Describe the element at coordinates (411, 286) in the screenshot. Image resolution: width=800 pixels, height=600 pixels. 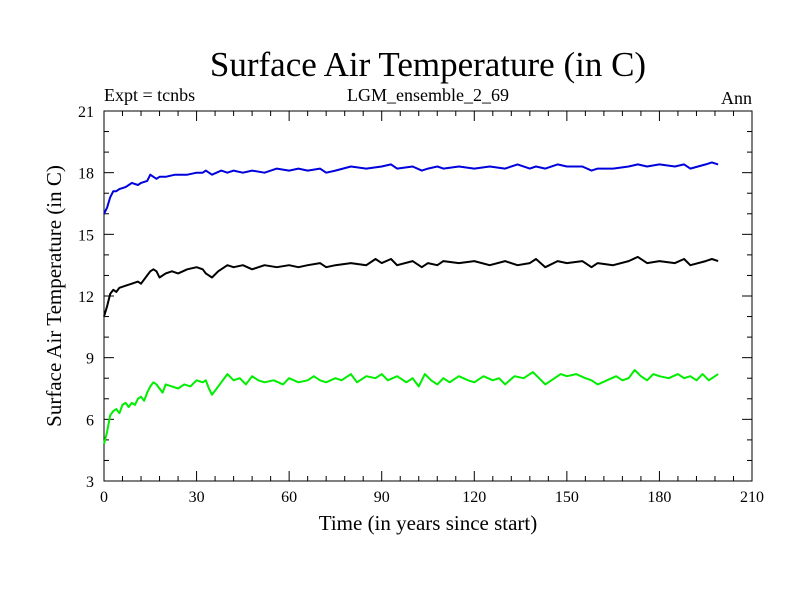
I see `series-line-black` at that location.